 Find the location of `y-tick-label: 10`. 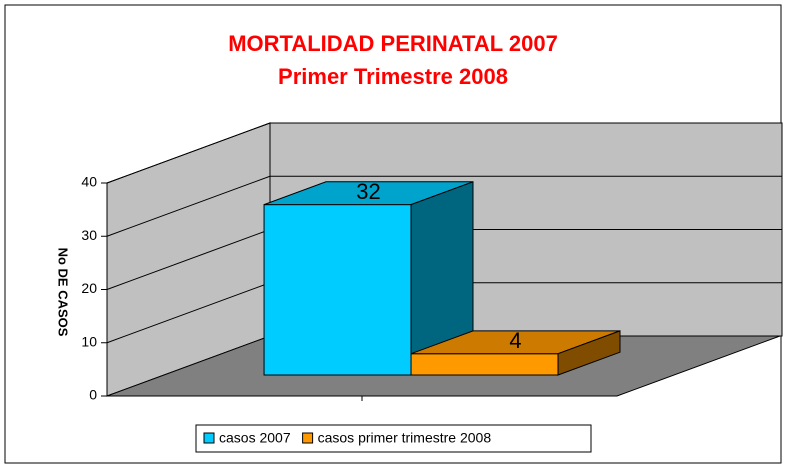

y-tick-label: 10 is located at coordinates (89, 341).